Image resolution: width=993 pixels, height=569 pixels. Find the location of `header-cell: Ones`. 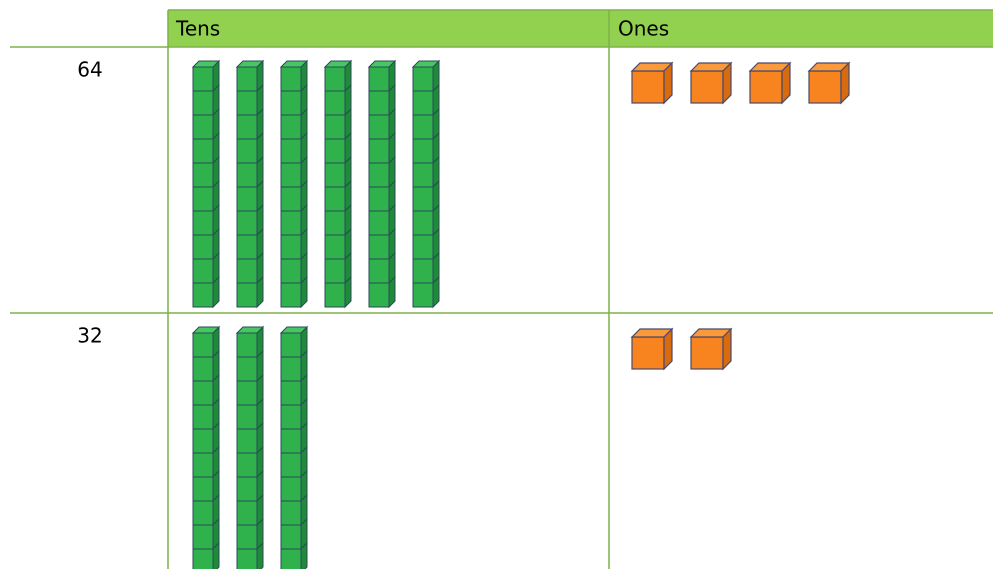

header-cell: Ones is located at coordinates (643, 29).